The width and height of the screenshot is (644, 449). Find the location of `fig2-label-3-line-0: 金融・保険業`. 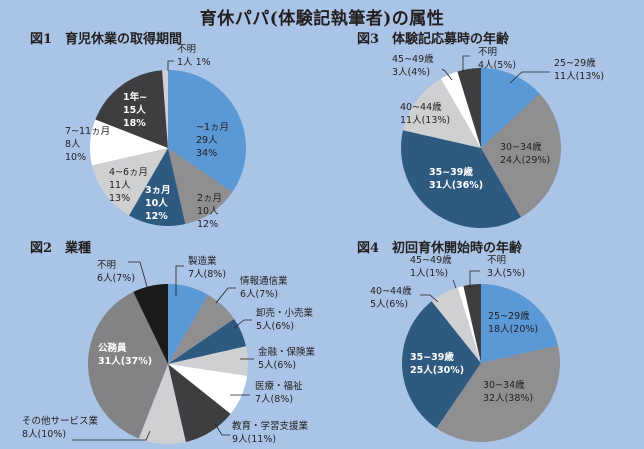

fig2-label-3-line-0: 金融・保険業 is located at coordinates (287, 352).